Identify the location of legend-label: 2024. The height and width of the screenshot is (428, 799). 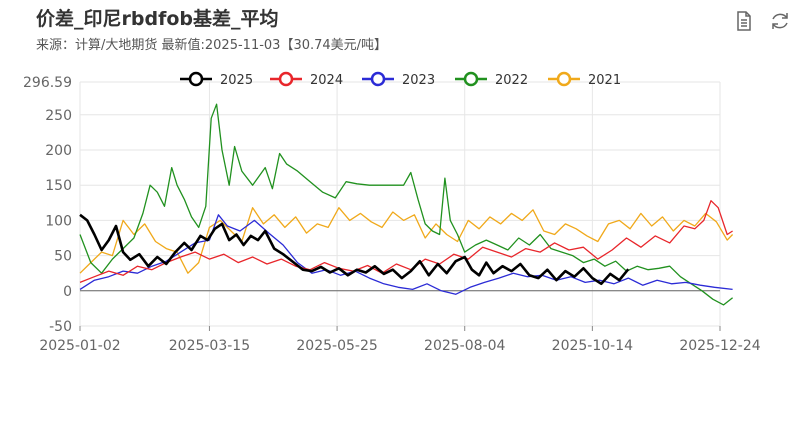
(326, 80).